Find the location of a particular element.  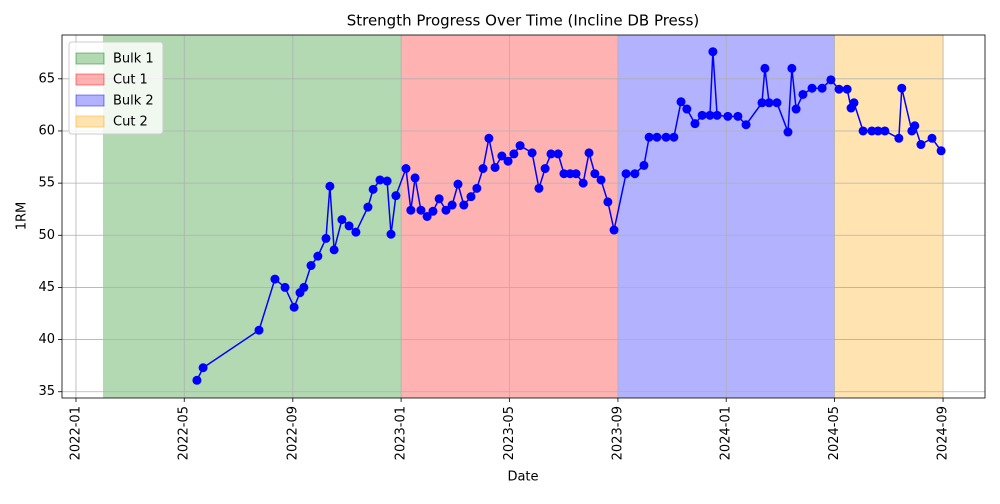

legend-label: Bulk 1 is located at coordinates (133, 59).